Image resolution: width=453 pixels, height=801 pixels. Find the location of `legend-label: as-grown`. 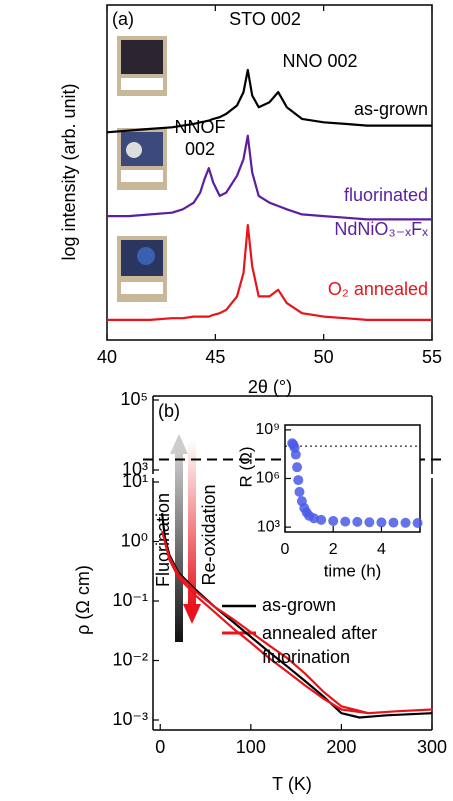

legend-label: as-grown is located at coordinates (299, 605).